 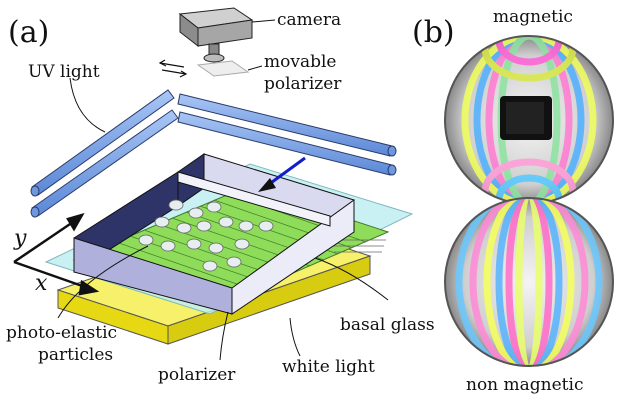 What do you see at coordinates (529, 120) in the screenshot?
I see `magnetic-disc` at bounding box center [529, 120].